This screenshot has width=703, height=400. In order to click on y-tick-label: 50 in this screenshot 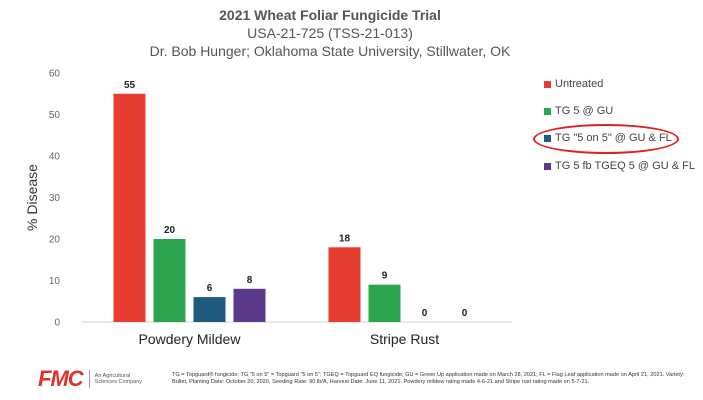, I will do `click(55, 115)`.